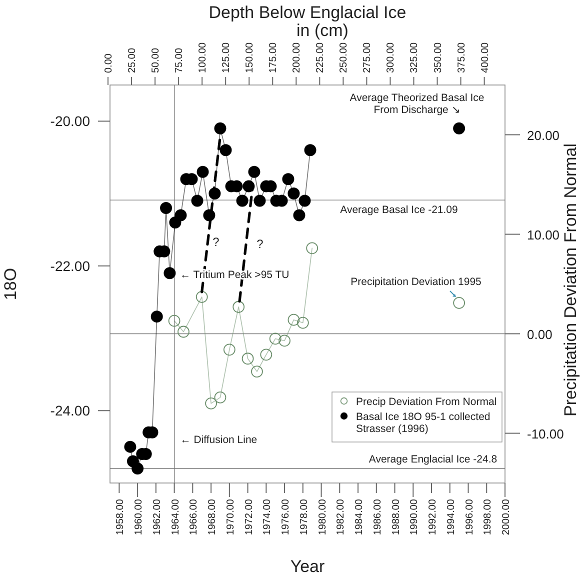 The width and height of the screenshot is (584, 579). Describe the element at coordinates (414, 57) in the screenshot. I see `x2-tick-label: 325.00` at that location.